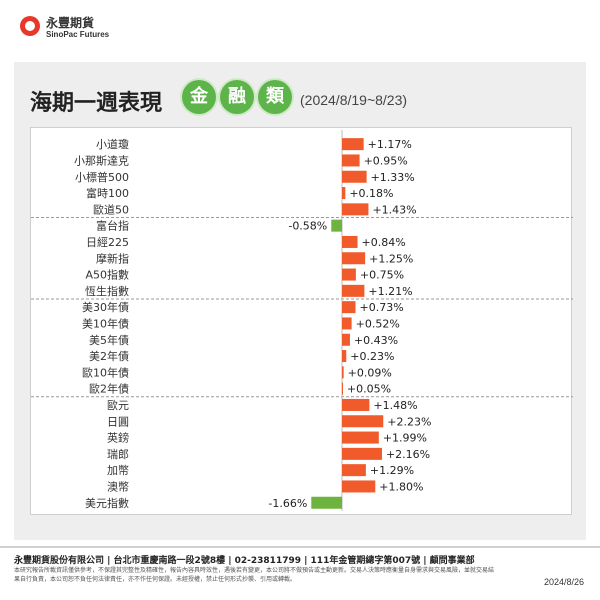 The width and height of the screenshot is (600, 600). Describe the element at coordinates (118, 486) in the screenshot. I see `category-label-21: 澳幣` at that location.